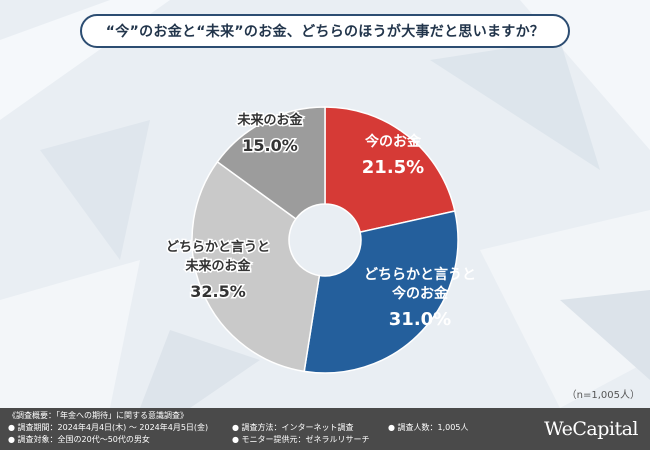 This screenshot has width=650, height=450. I want to click on survey-respondents: ● 調査人数：1,005人, so click(428, 427).